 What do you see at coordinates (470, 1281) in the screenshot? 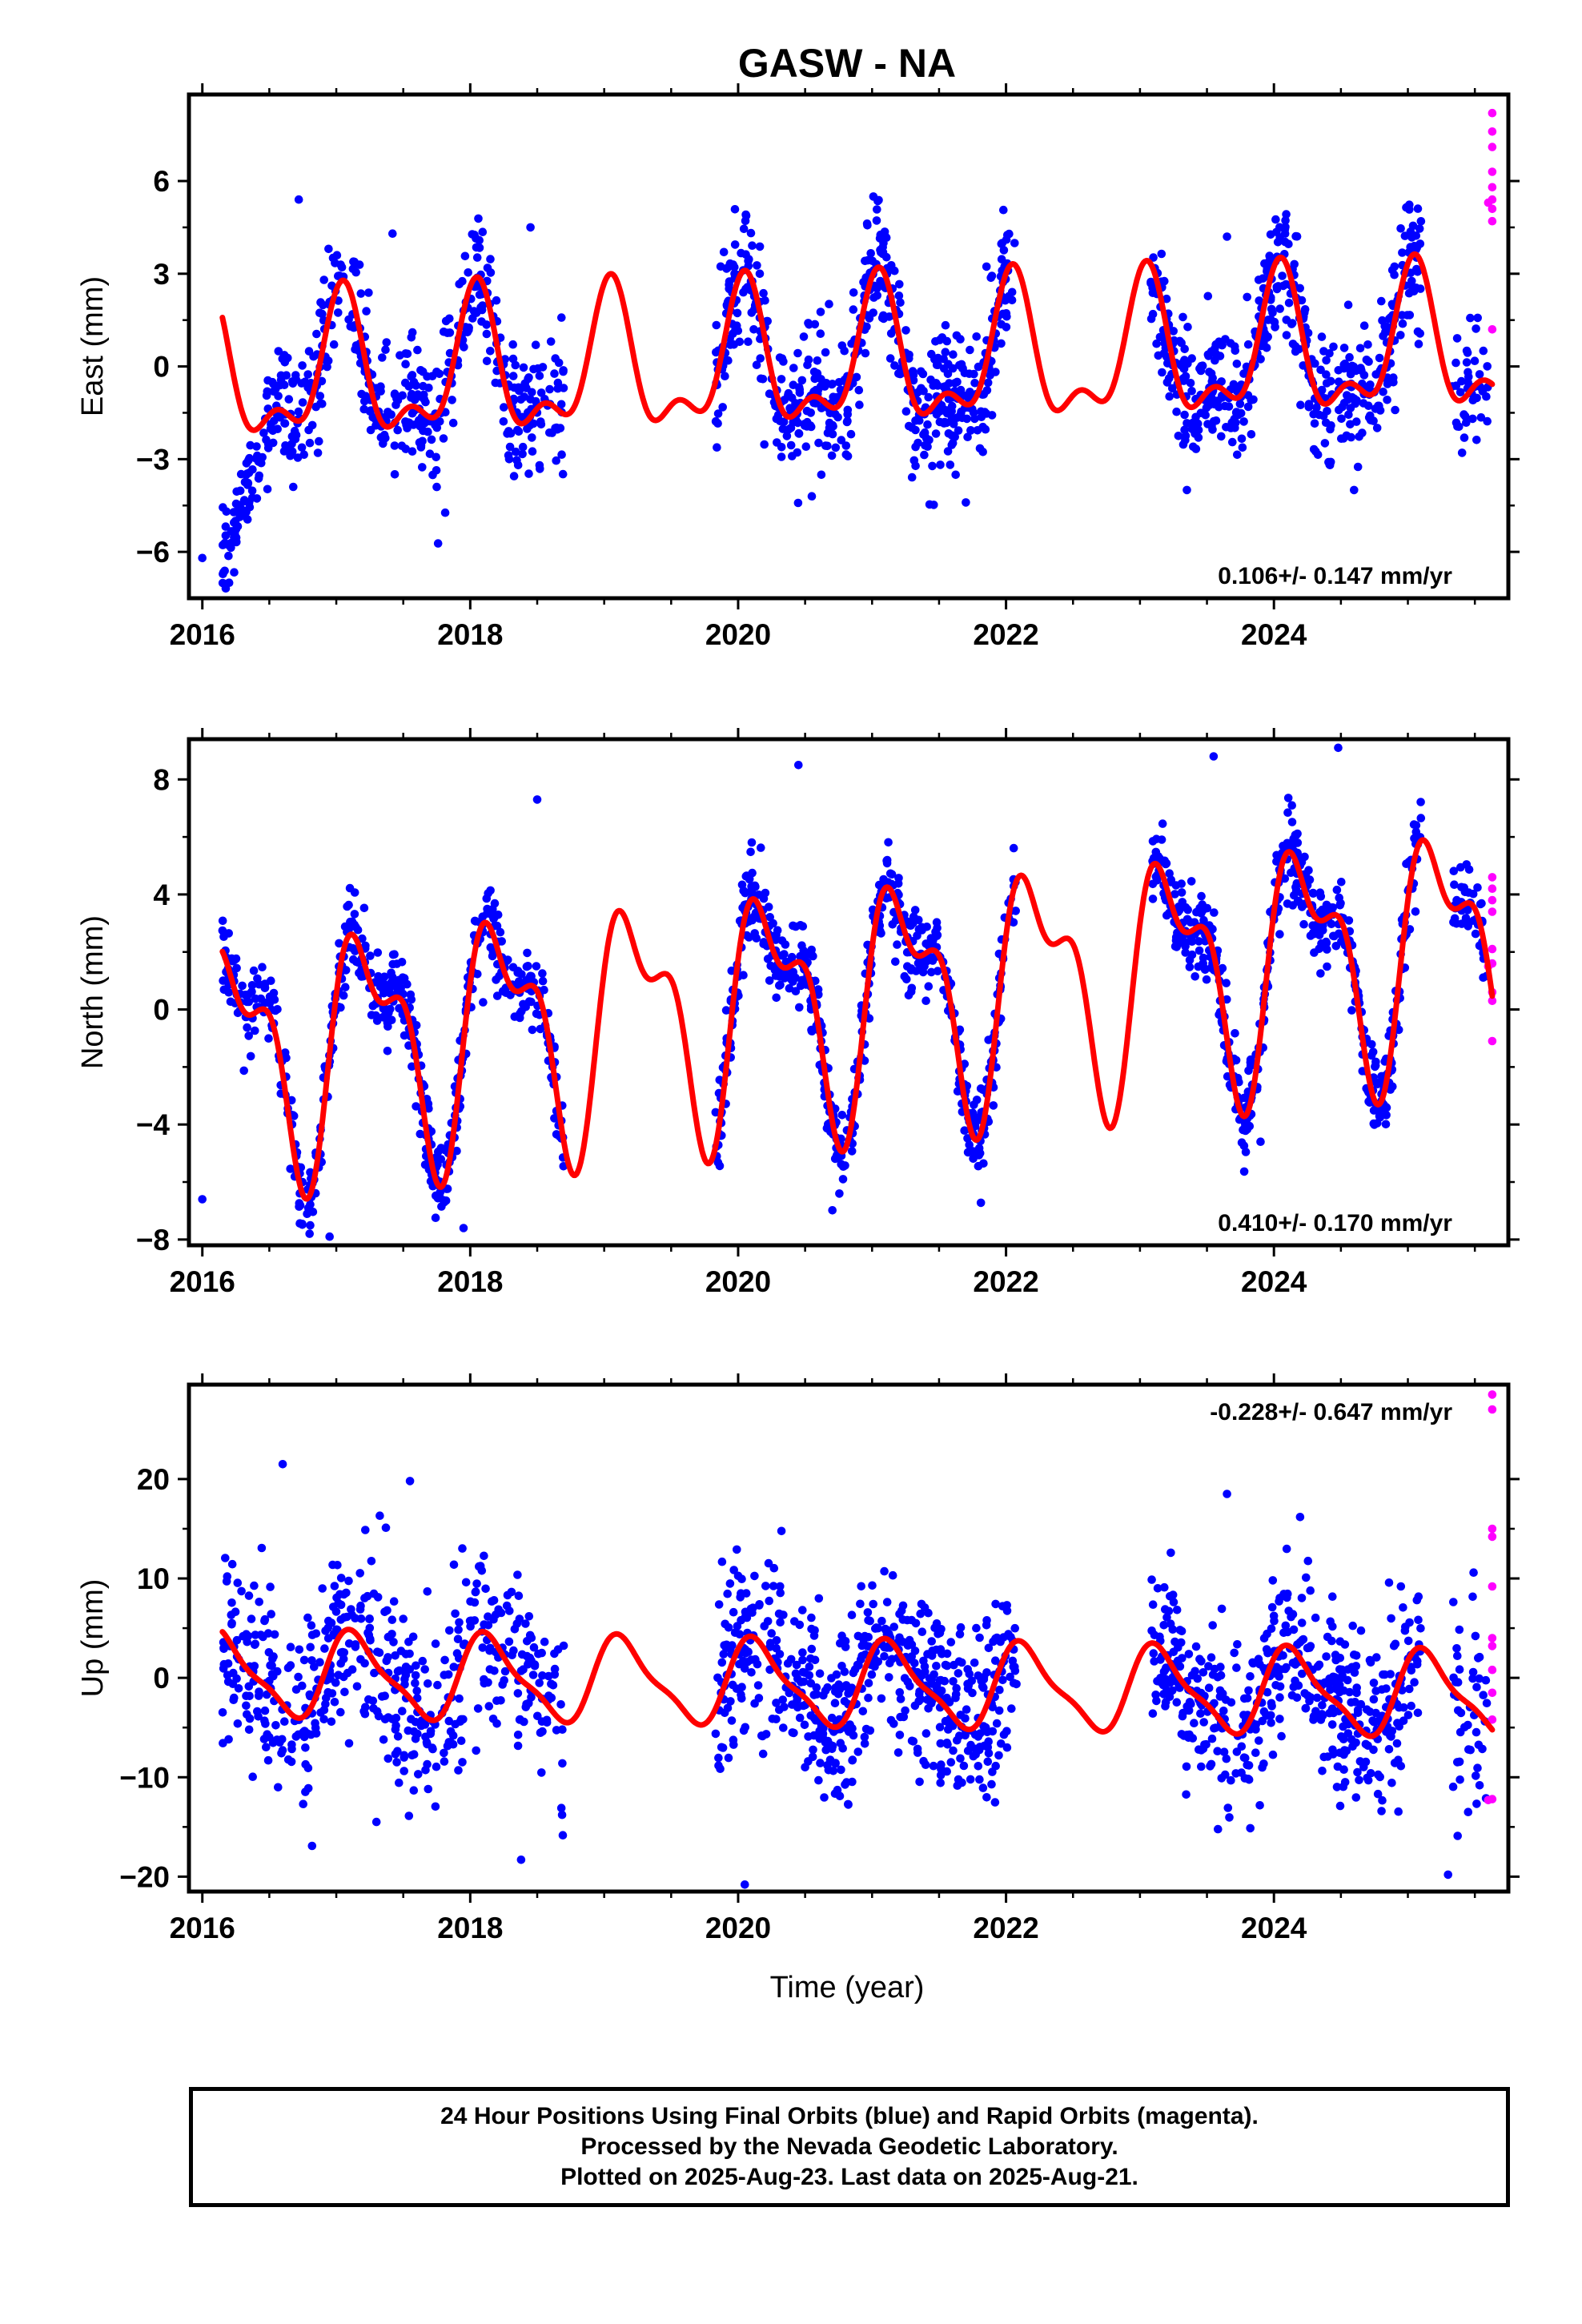
I see `x-tick-label: 2018` at bounding box center [470, 1281].